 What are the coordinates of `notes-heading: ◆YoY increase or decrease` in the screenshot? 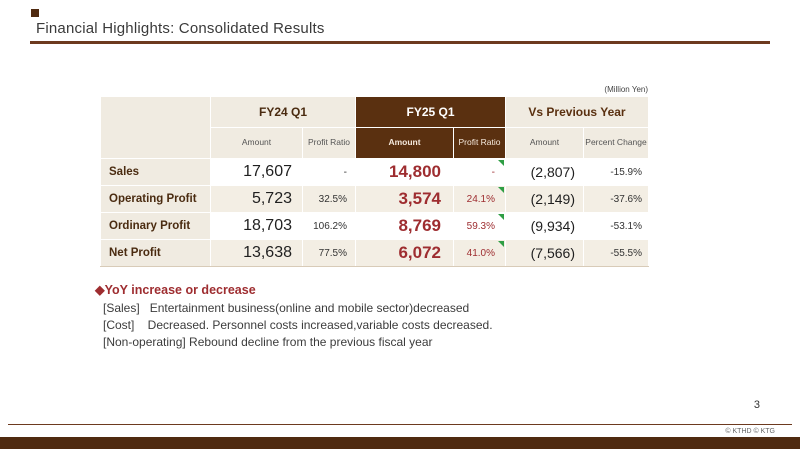 It's located at (405, 289).